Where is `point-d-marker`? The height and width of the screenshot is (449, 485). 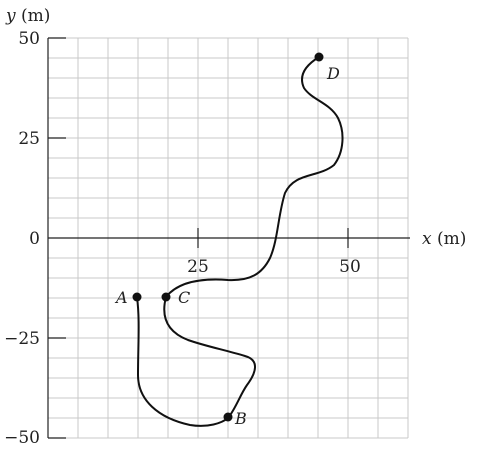 point-d-marker is located at coordinates (319, 57).